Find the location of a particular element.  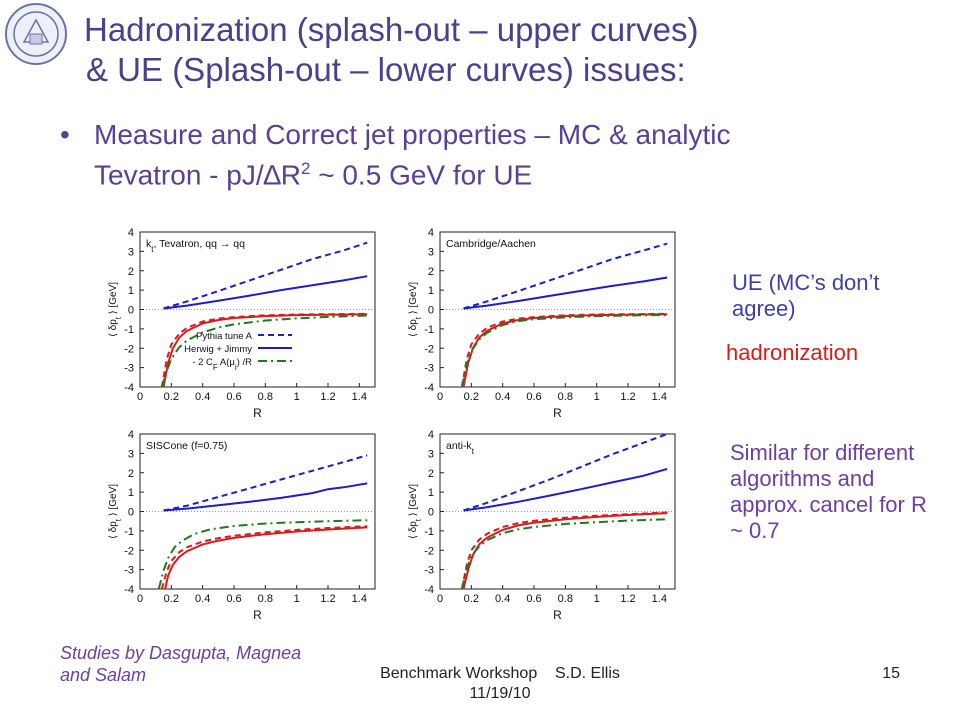

ue-annotation: UE (MC’s don’t agree) is located at coordinates (806, 295).